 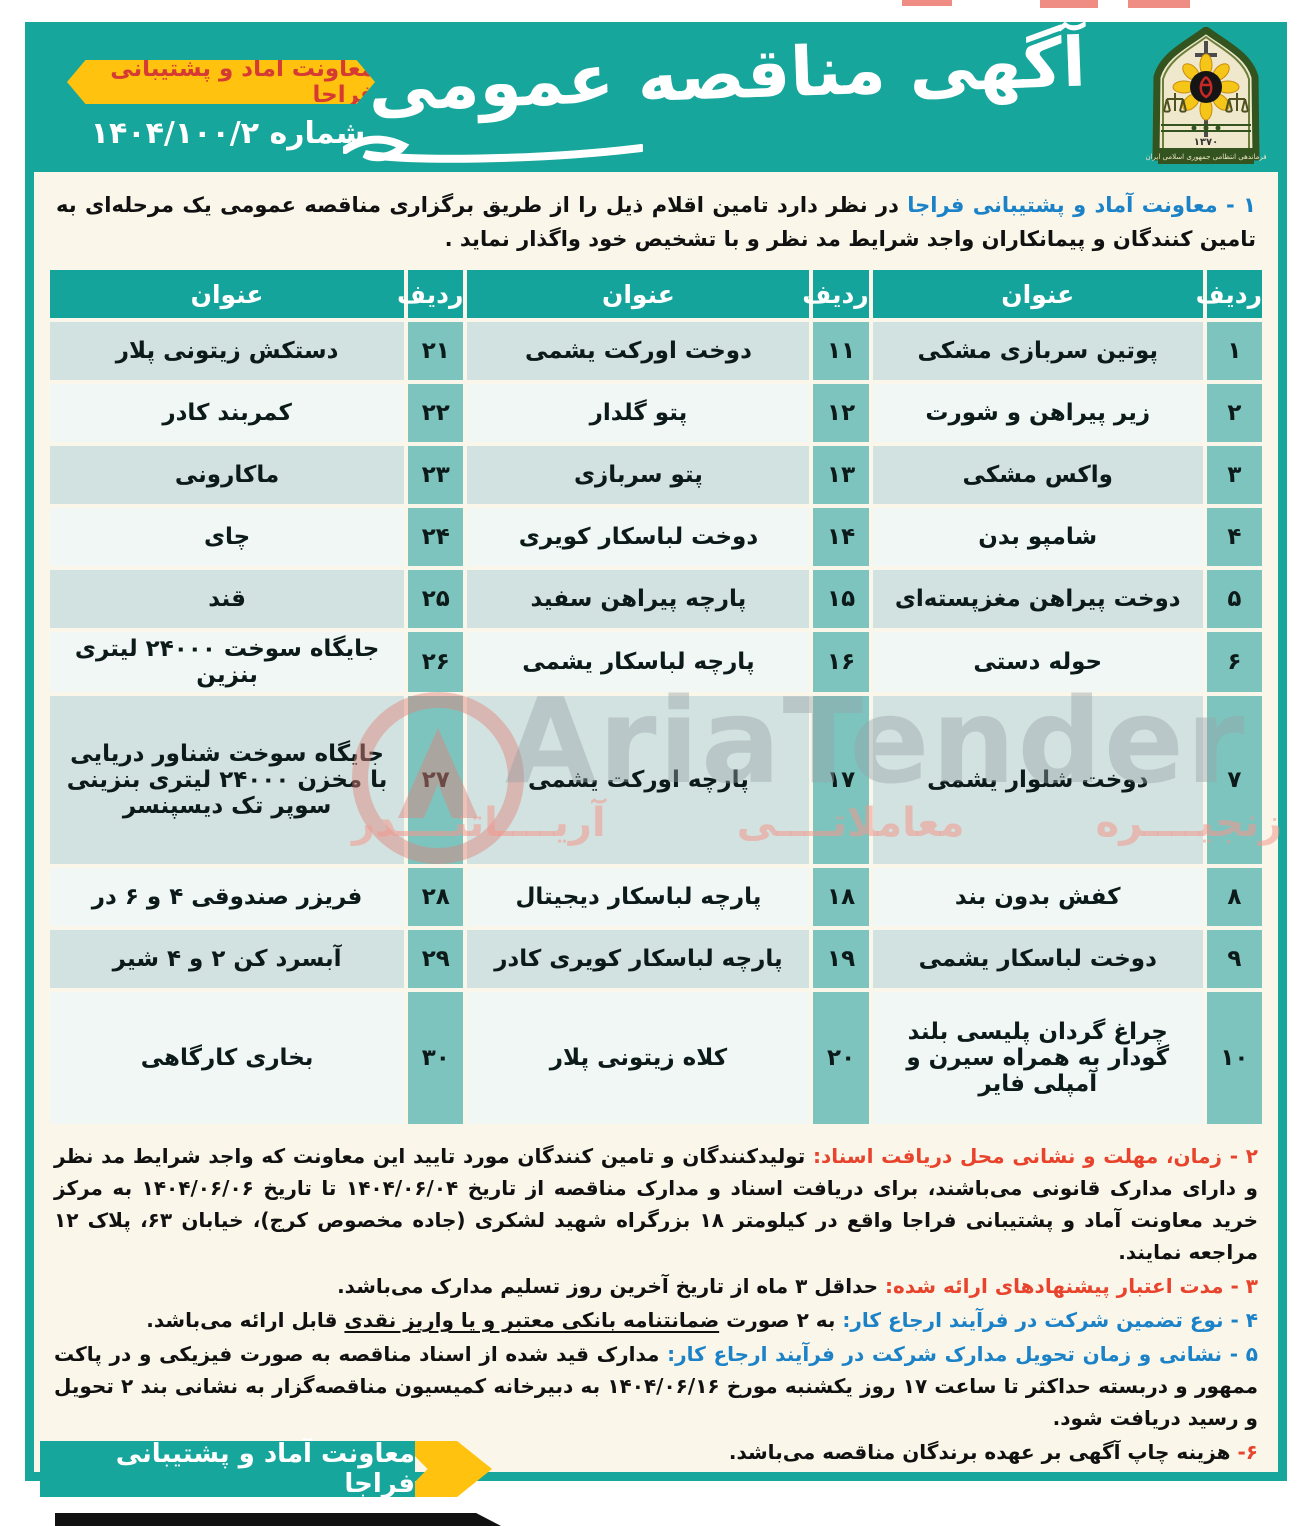 What do you see at coordinates (436, 897) in the screenshot?
I see `row-number-cell: ۲۸` at bounding box center [436, 897].